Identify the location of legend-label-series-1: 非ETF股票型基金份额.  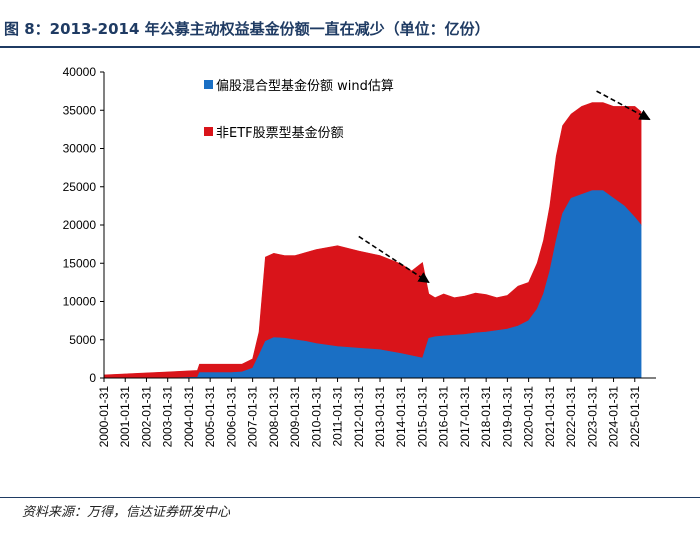
(280, 133).